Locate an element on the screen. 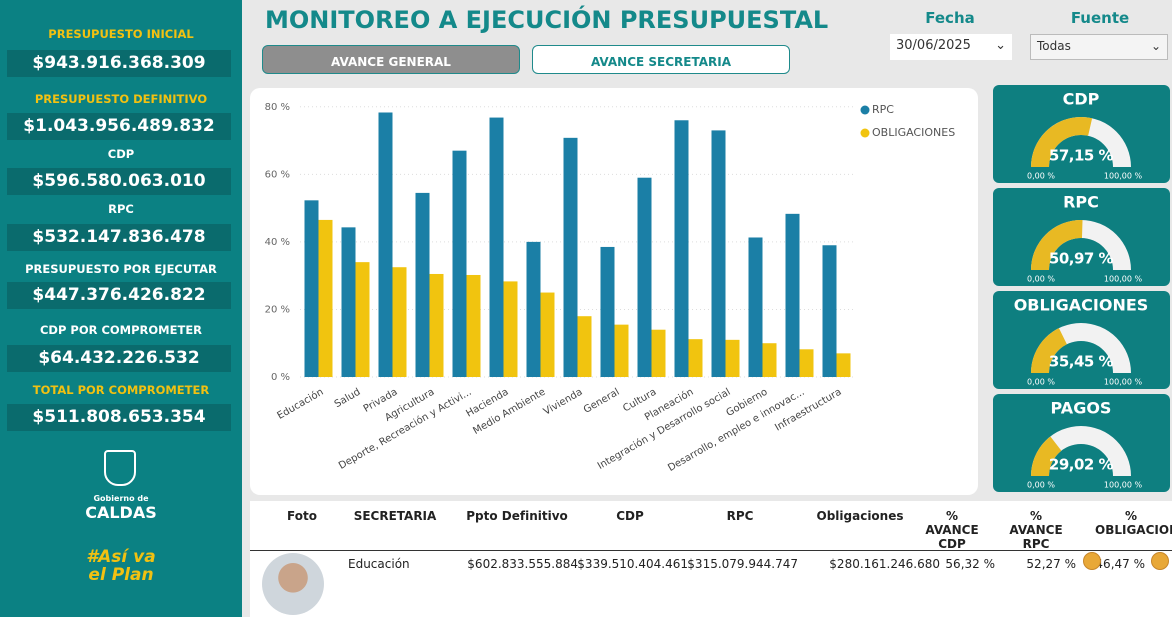 Image resolution: width=1172 pixels, height=617 pixels. gauge: CDP 57,15 % 0,00 % 100,00 % is located at coordinates (1085, 135).